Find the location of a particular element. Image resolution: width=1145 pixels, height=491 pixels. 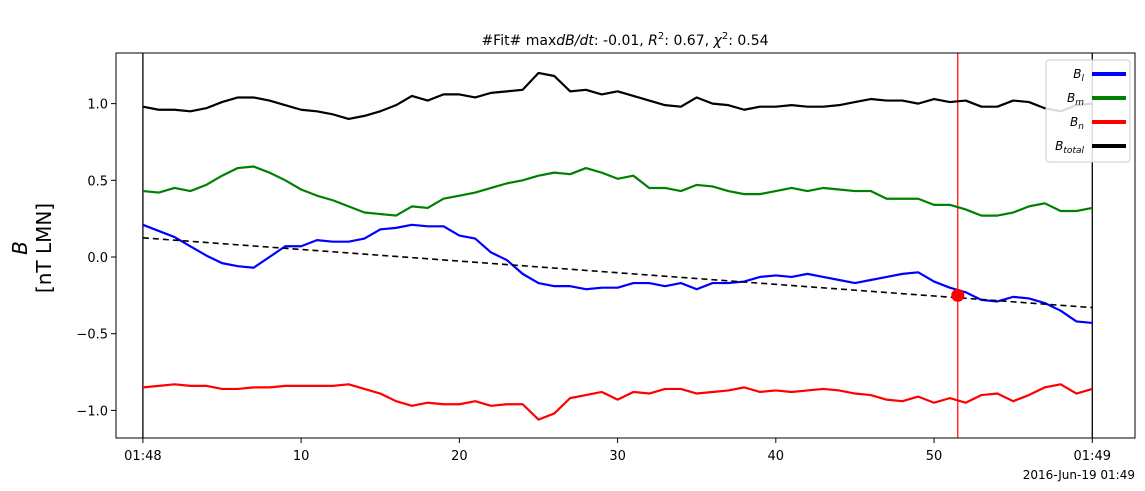

x-tick-label: 50 is located at coordinates (934, 456).